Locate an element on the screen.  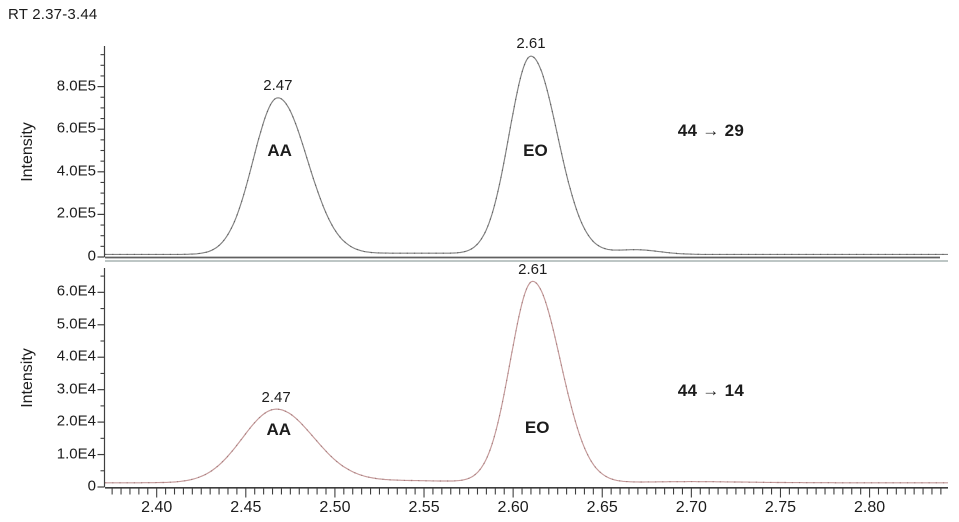
y-tick-label: 6.0E4 is located at coordinates (76, 291).